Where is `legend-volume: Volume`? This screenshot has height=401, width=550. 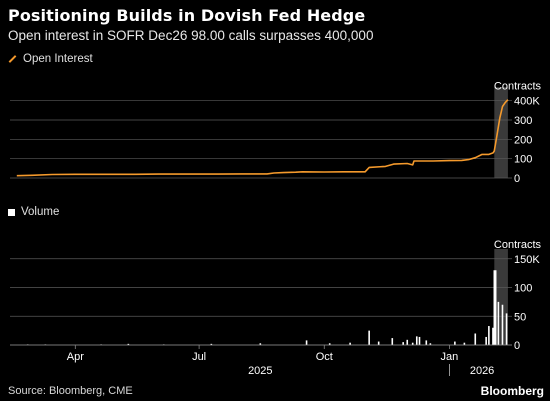
legend-volume: Volume is located at coordinates (33, 212).